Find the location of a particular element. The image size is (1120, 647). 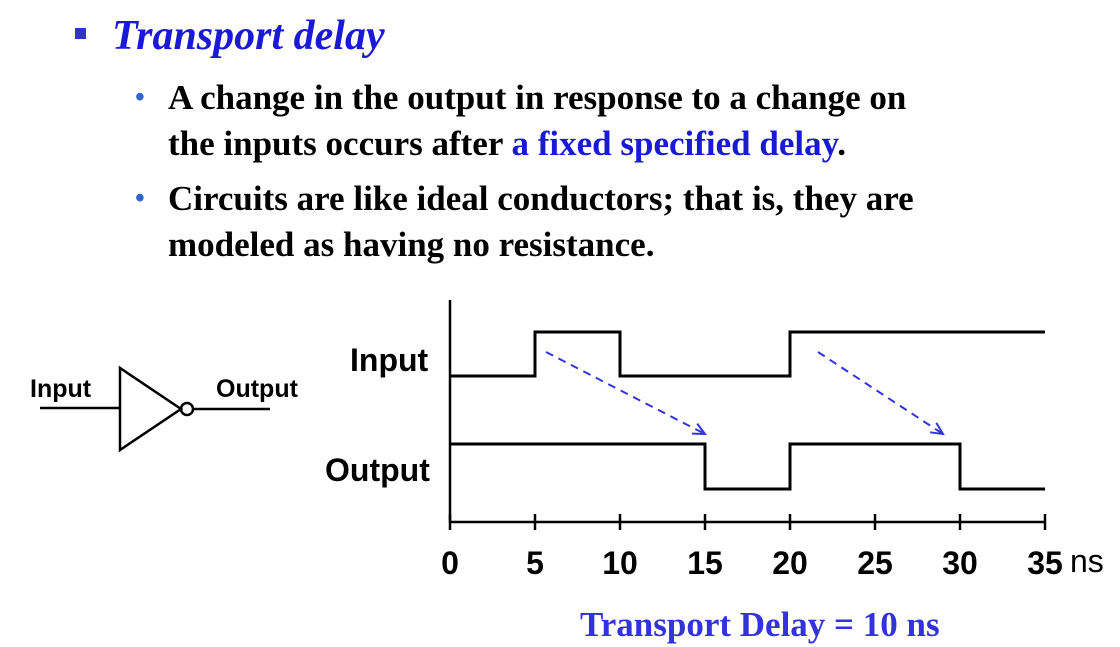

tick-label: 30 is located at coordinates (960, 563).